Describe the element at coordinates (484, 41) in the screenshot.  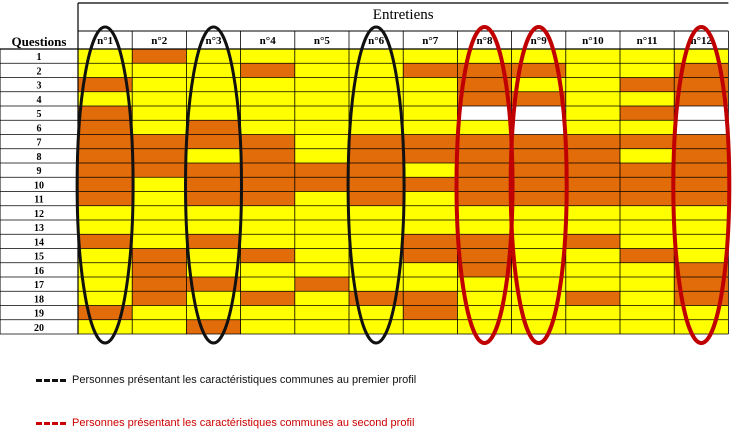
I see `column-label-8: n°8` at that location.